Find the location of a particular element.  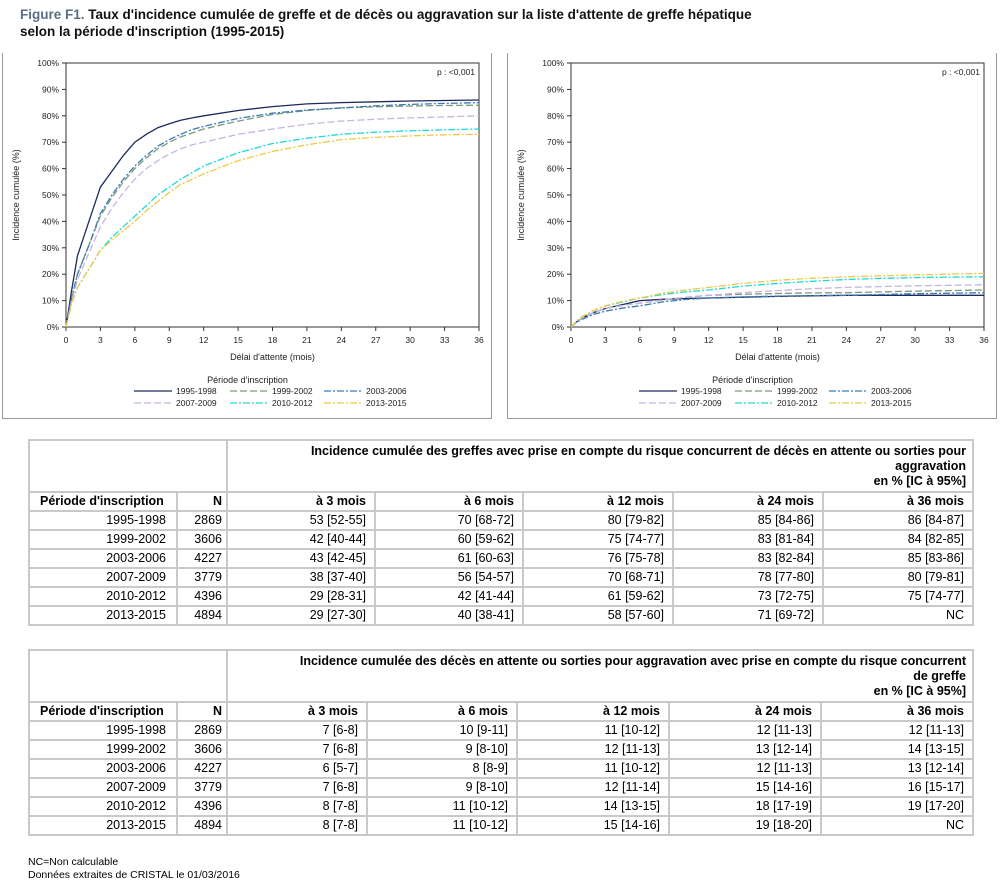

y-tick-label: 70% is located at coordinates (555, 142).